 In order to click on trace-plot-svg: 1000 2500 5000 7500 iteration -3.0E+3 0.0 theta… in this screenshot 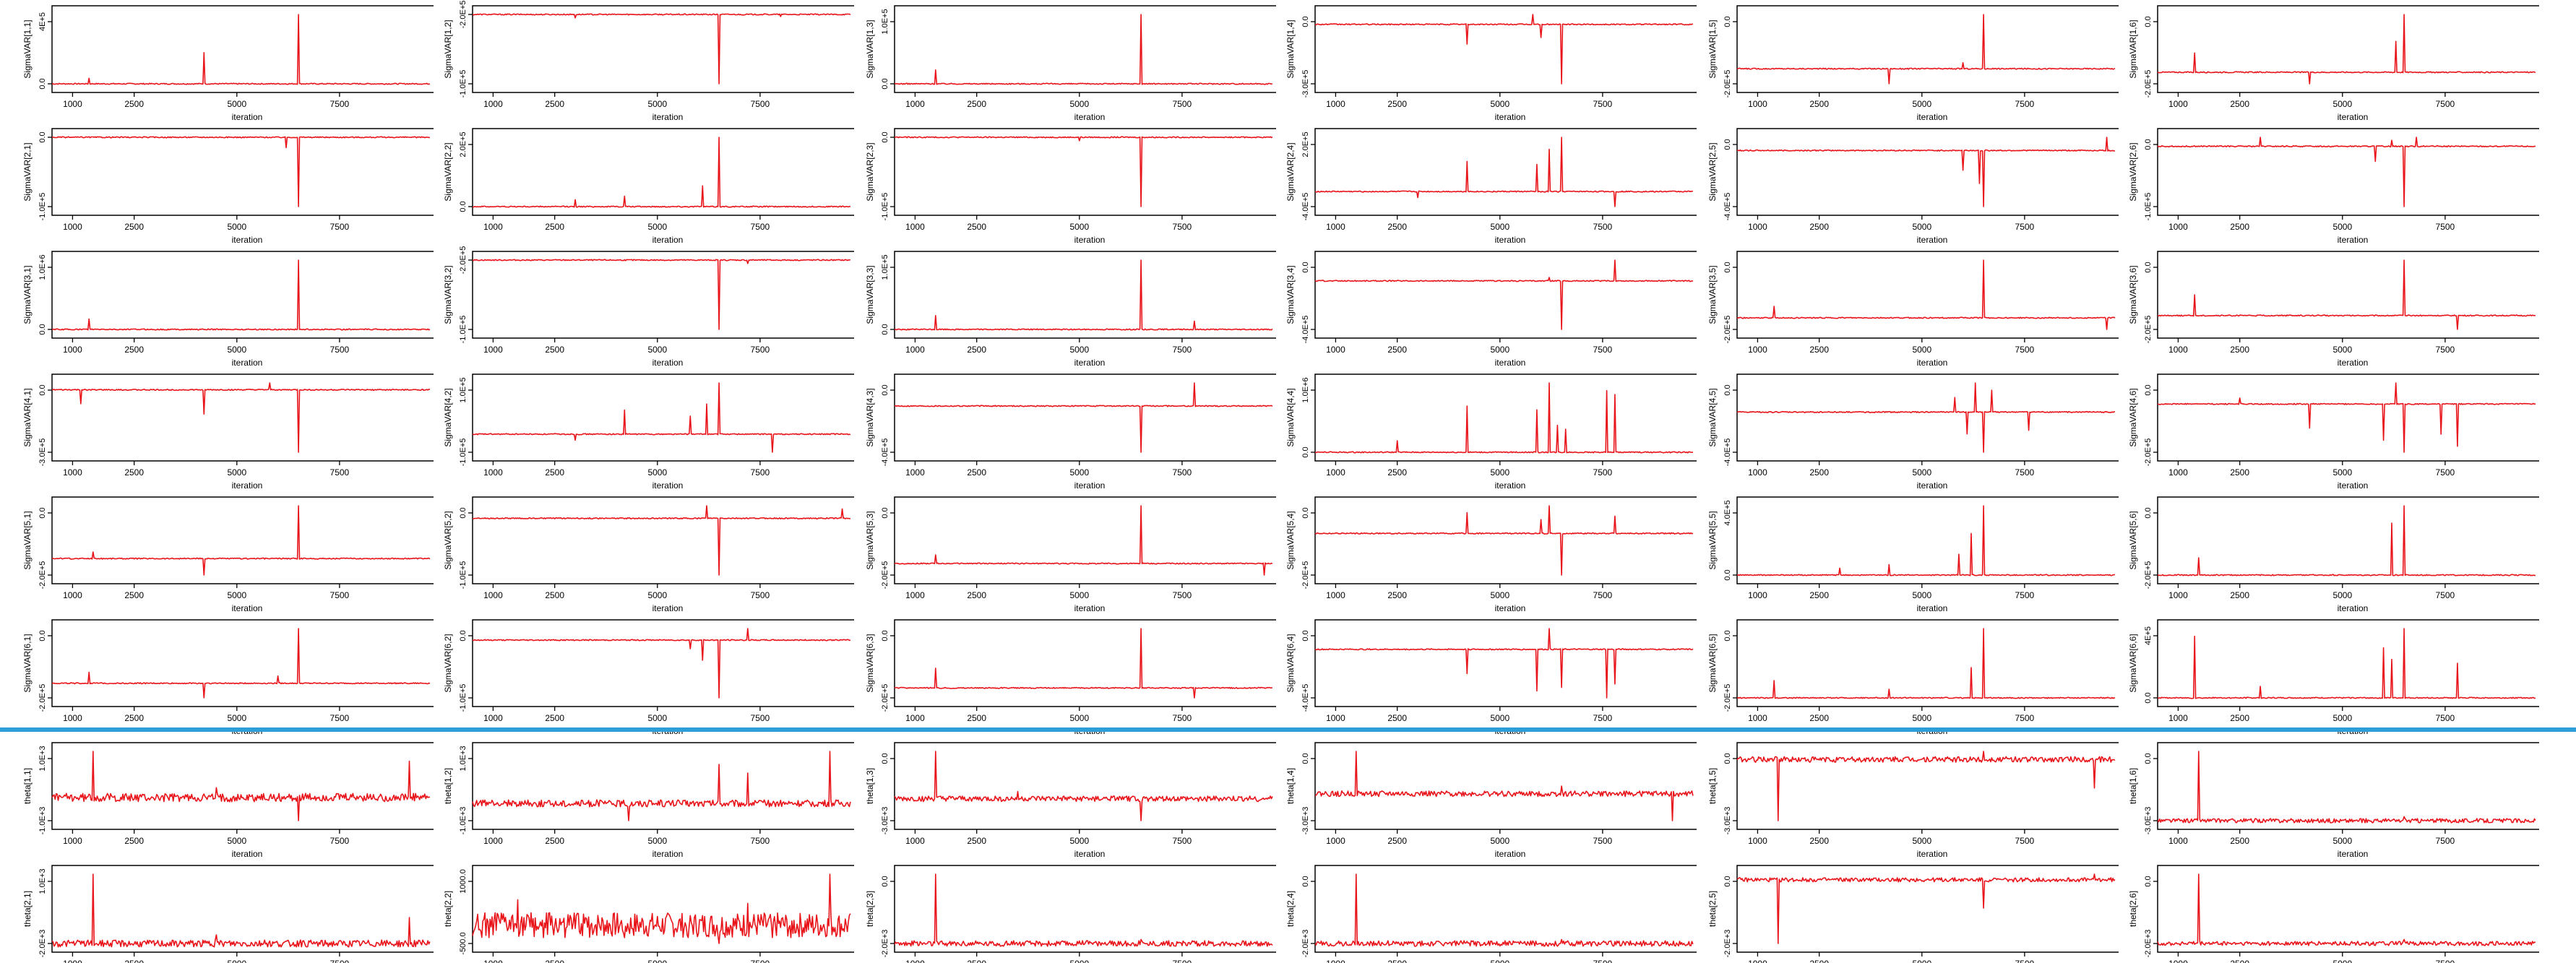, I will do `click(1070, 800)`.